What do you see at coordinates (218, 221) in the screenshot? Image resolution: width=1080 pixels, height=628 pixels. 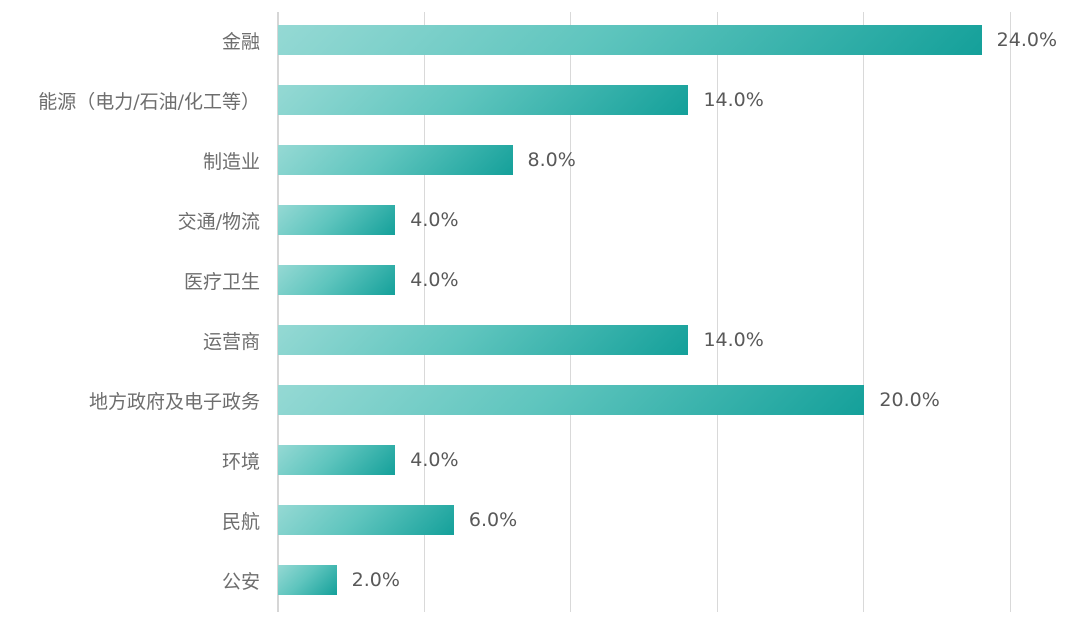 I see `category-label: 交通/物流` at bounding box center [218, 221].